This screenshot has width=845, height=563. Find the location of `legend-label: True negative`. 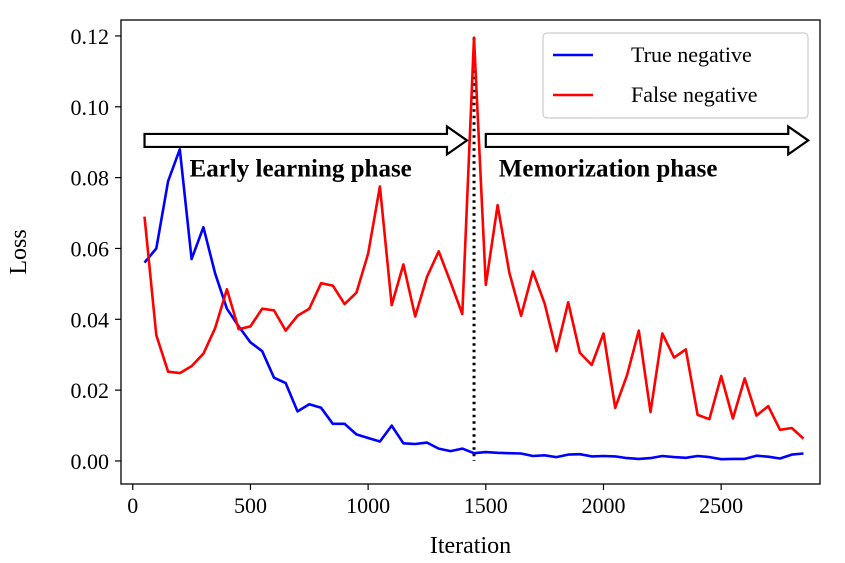

legend-label: True negative is located at coordinates (691, 54).